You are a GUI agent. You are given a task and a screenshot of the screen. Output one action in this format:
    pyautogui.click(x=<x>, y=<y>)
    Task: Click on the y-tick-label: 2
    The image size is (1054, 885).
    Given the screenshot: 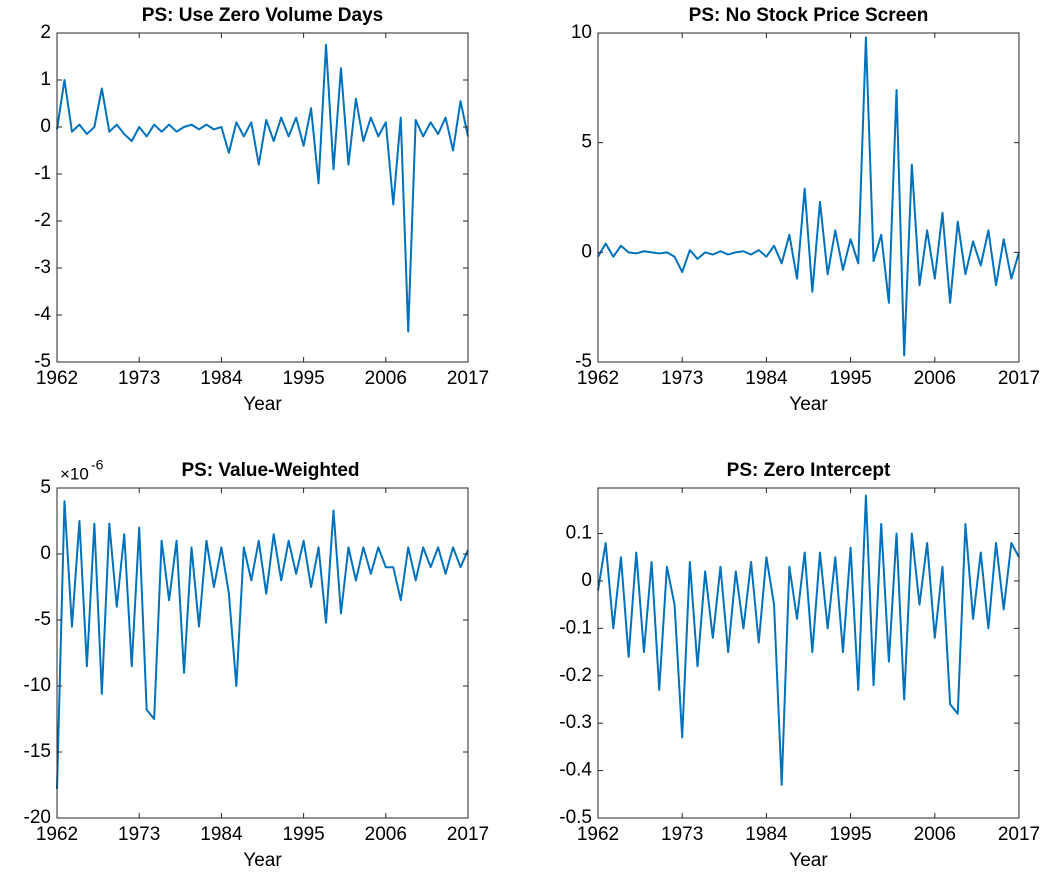 What is the action you would take?
    pyautogui.click(x=45, y=32)
    